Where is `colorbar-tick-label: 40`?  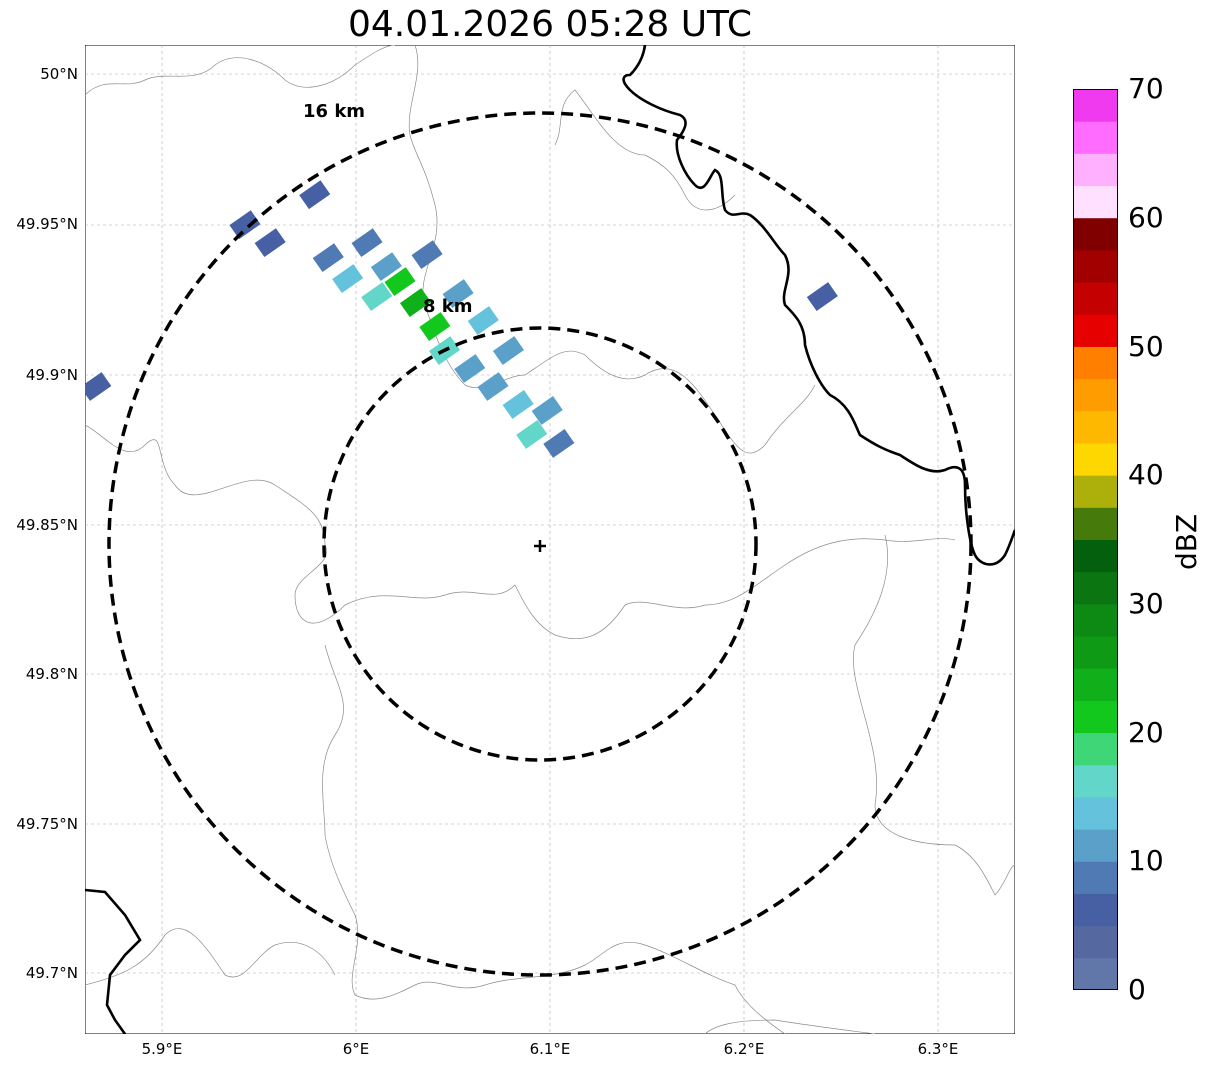 colorbar-tick-label: 40 is located at coordinates (1146, 474).